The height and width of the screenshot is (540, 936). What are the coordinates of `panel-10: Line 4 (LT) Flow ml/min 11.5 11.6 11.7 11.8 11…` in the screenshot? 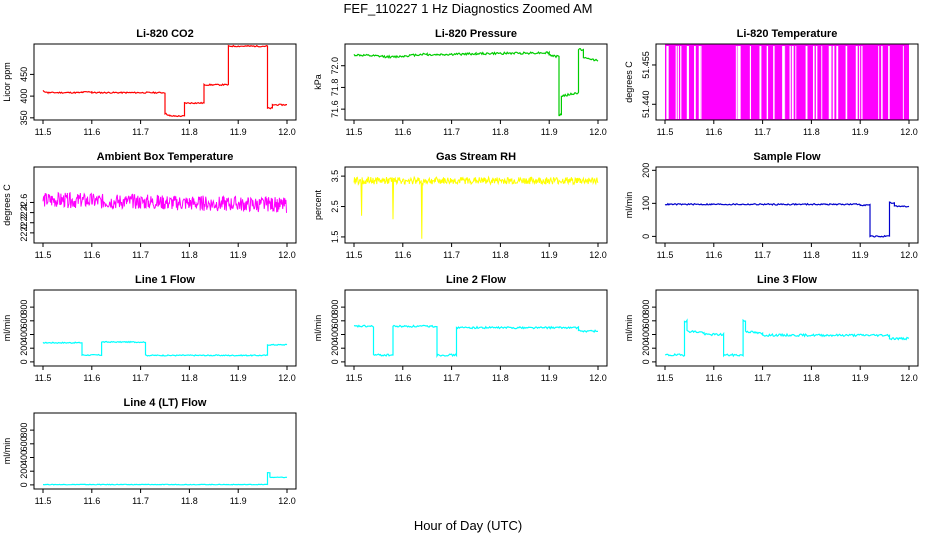 It's located at (149, 451).